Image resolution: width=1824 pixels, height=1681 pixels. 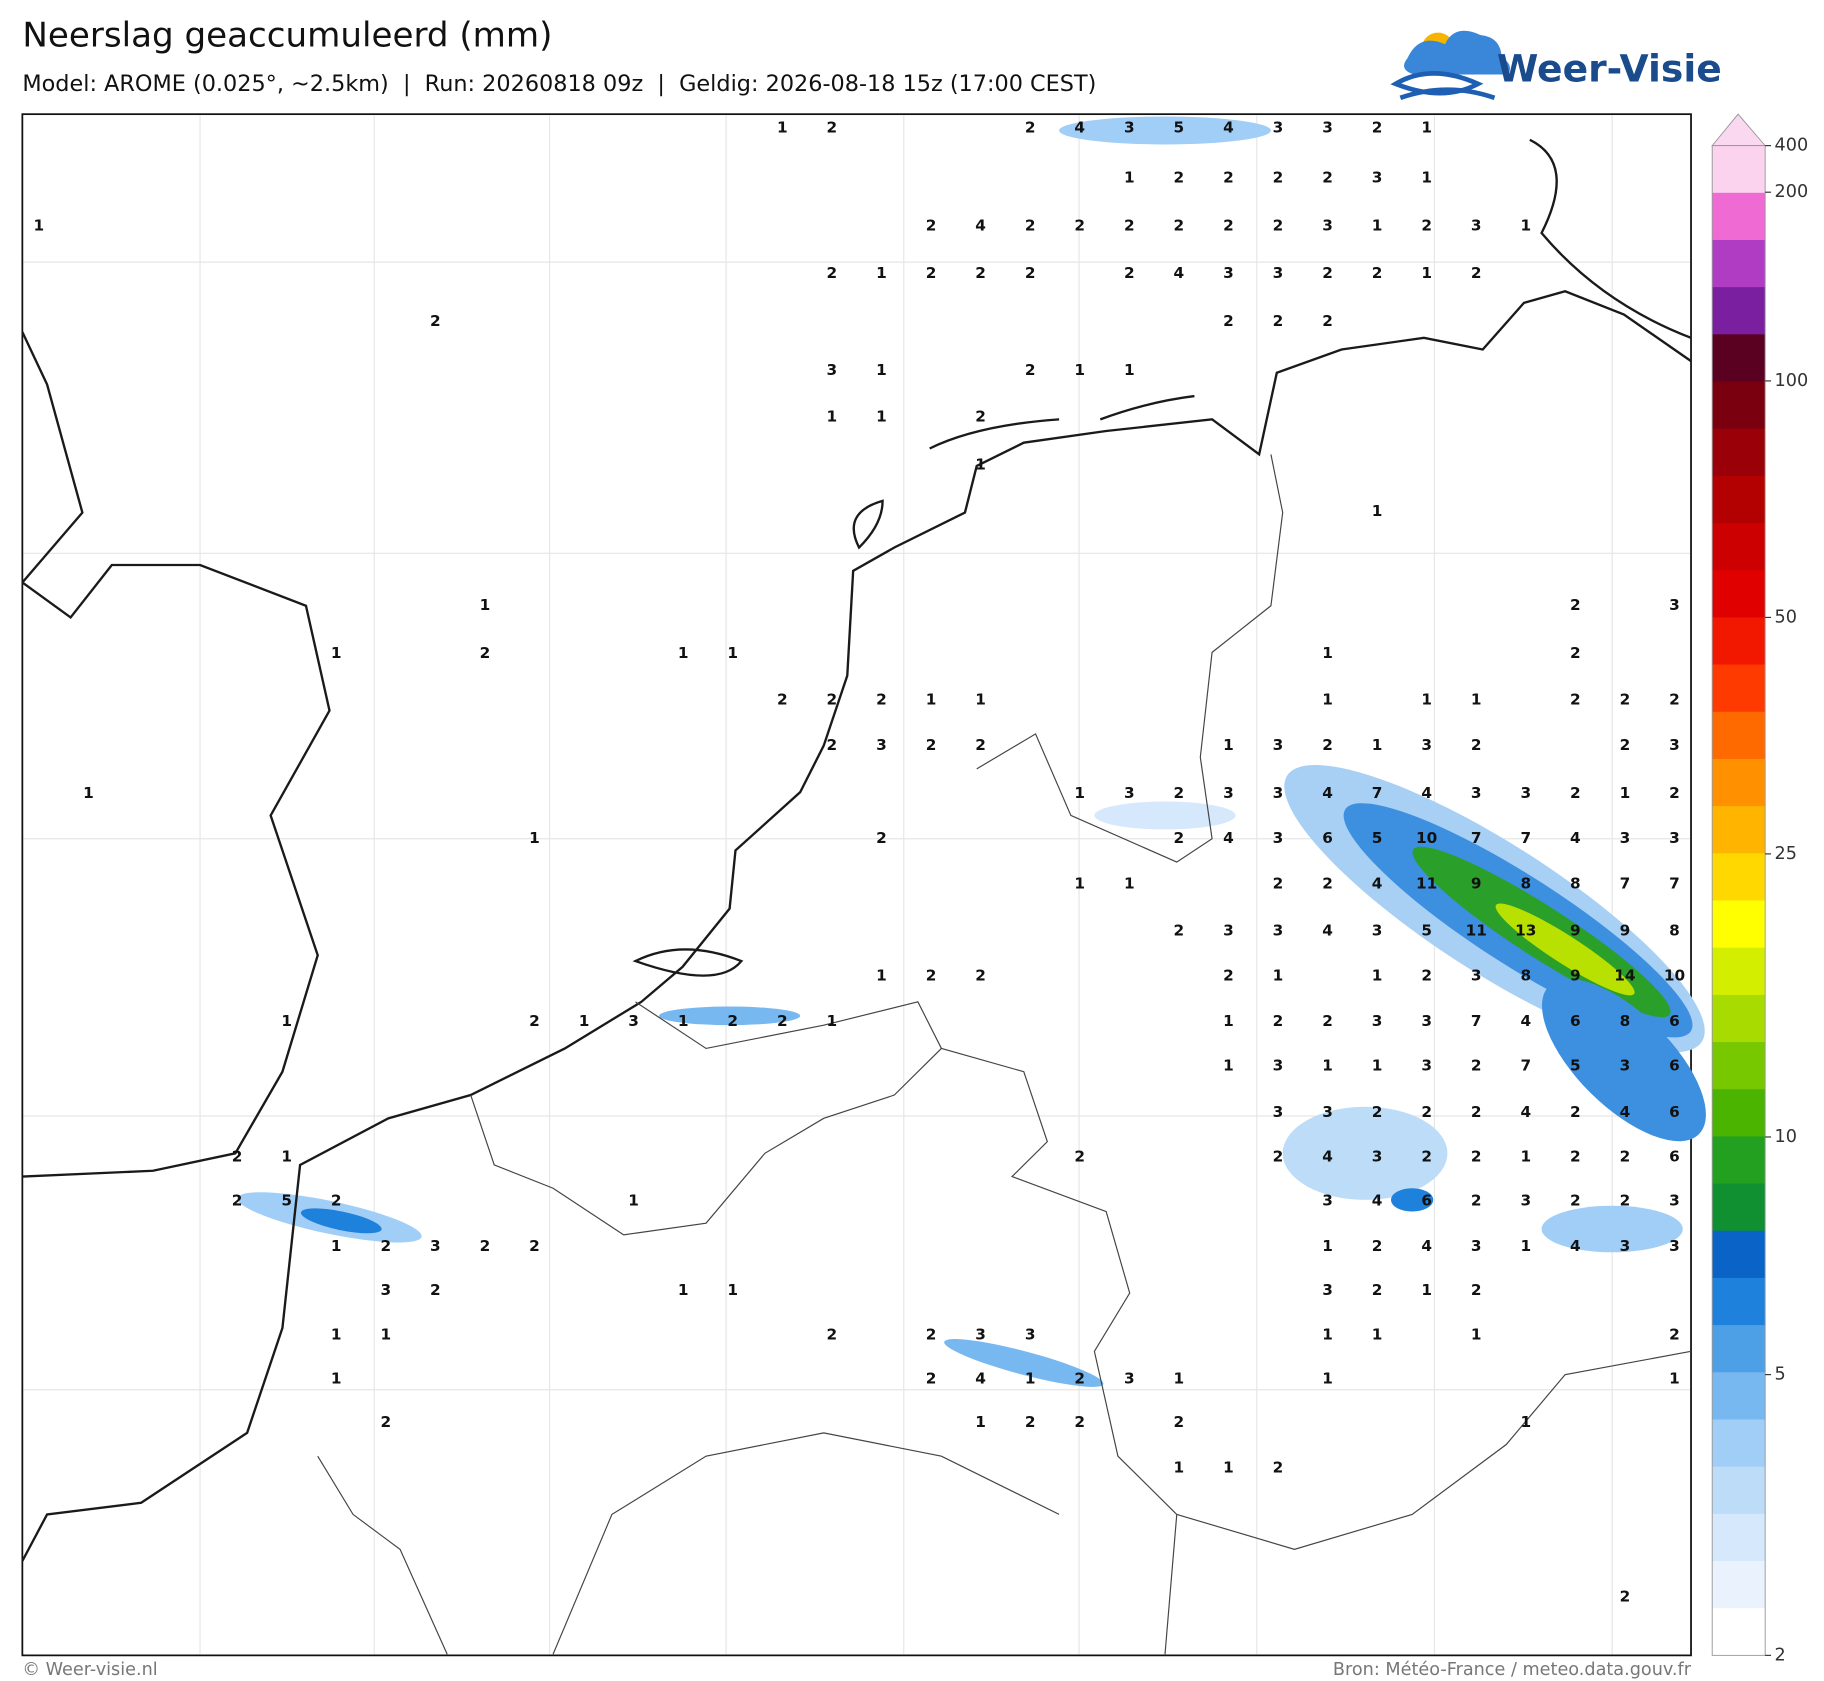 I want to click on colorbar: 400 200 100 50 25 10 5 2, so click(x=1760, y=889).